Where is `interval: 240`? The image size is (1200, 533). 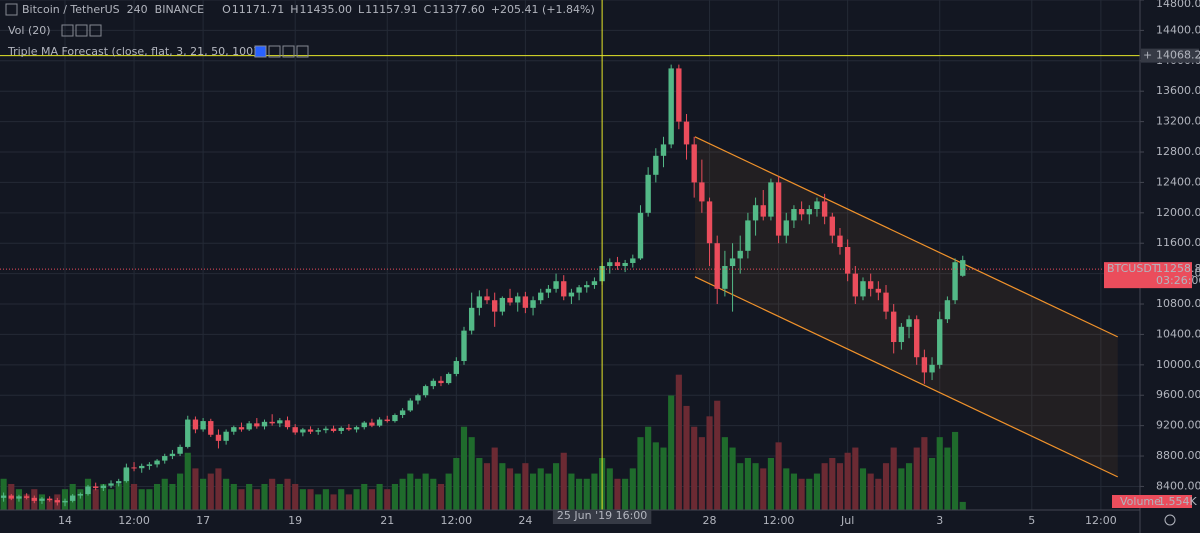
interval: 240 is located at coordinates (137, 9).